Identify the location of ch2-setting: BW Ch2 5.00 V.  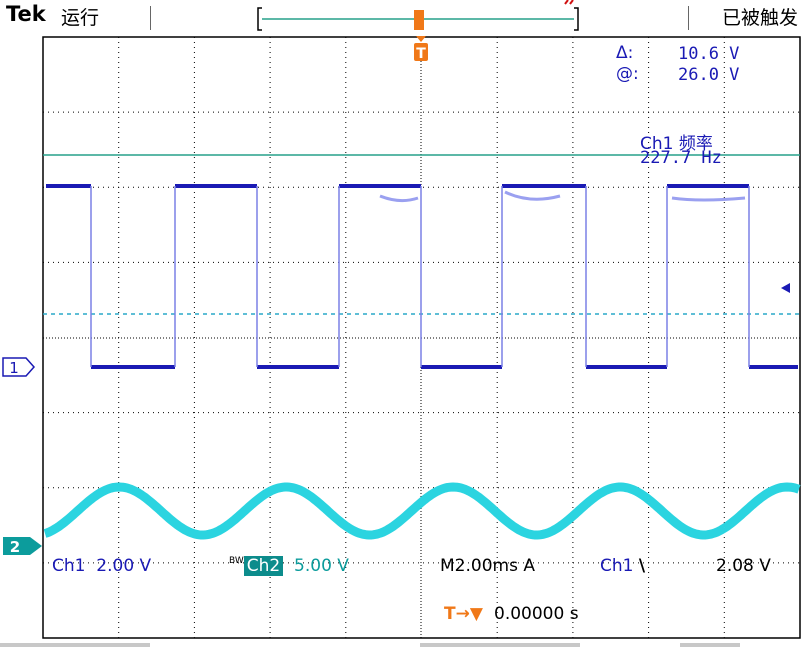
(289, 566).